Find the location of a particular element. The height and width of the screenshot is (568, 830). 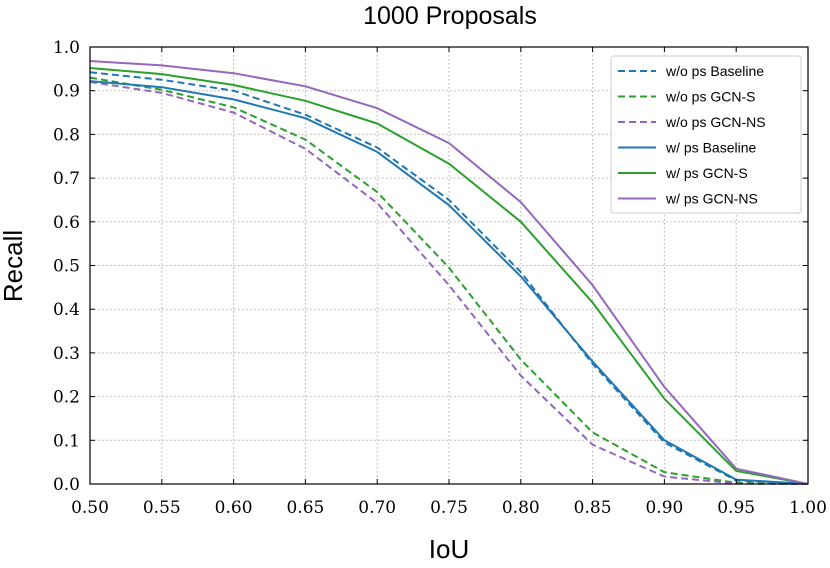

y-tick-label: 0.0 is located at coordinates (66, 485).